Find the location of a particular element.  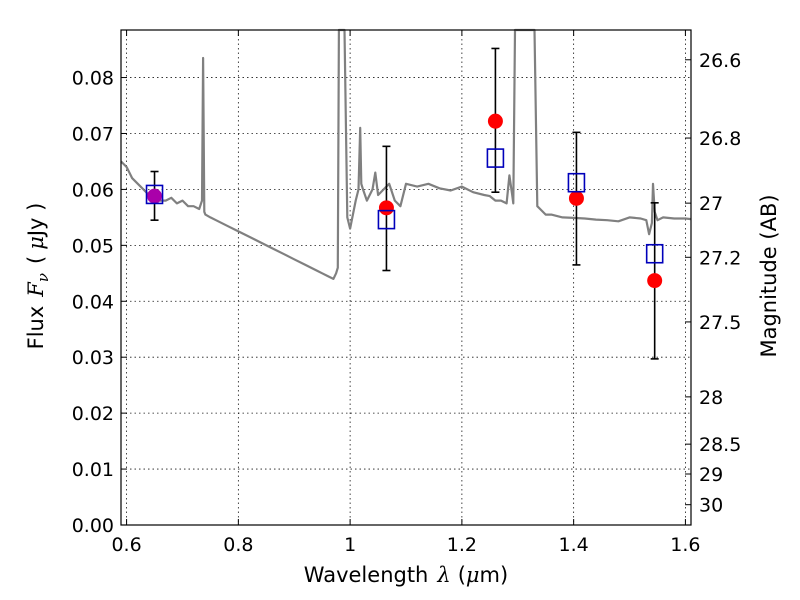

y-tick-label-1: 0.01 is located at coordinates (93, 470).